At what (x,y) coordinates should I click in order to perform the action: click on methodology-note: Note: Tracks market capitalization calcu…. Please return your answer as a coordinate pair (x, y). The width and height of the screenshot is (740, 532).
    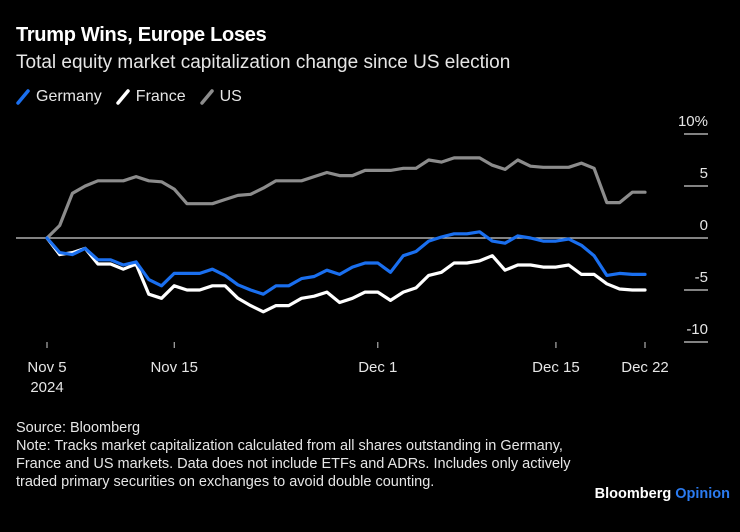
    Looking at the image, I should click on (293, 464).